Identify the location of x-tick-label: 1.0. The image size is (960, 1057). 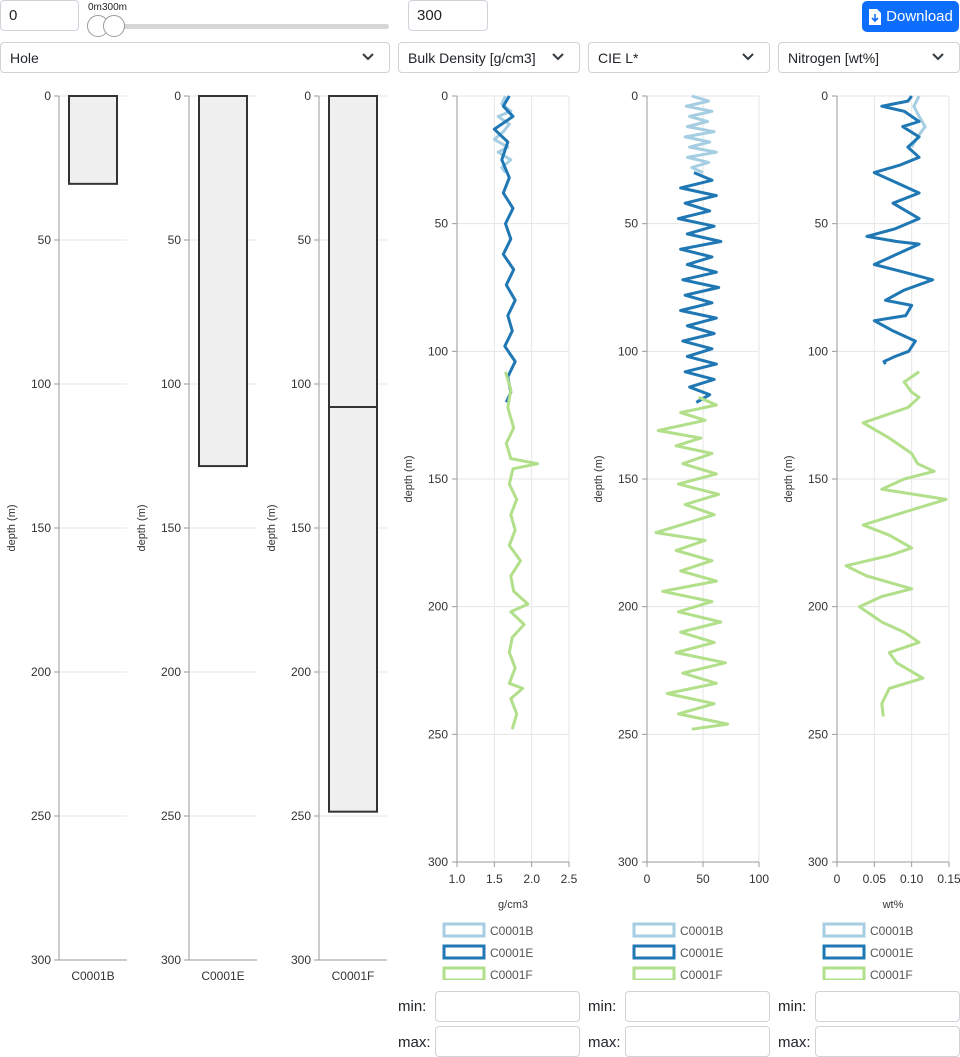
(457, 879).